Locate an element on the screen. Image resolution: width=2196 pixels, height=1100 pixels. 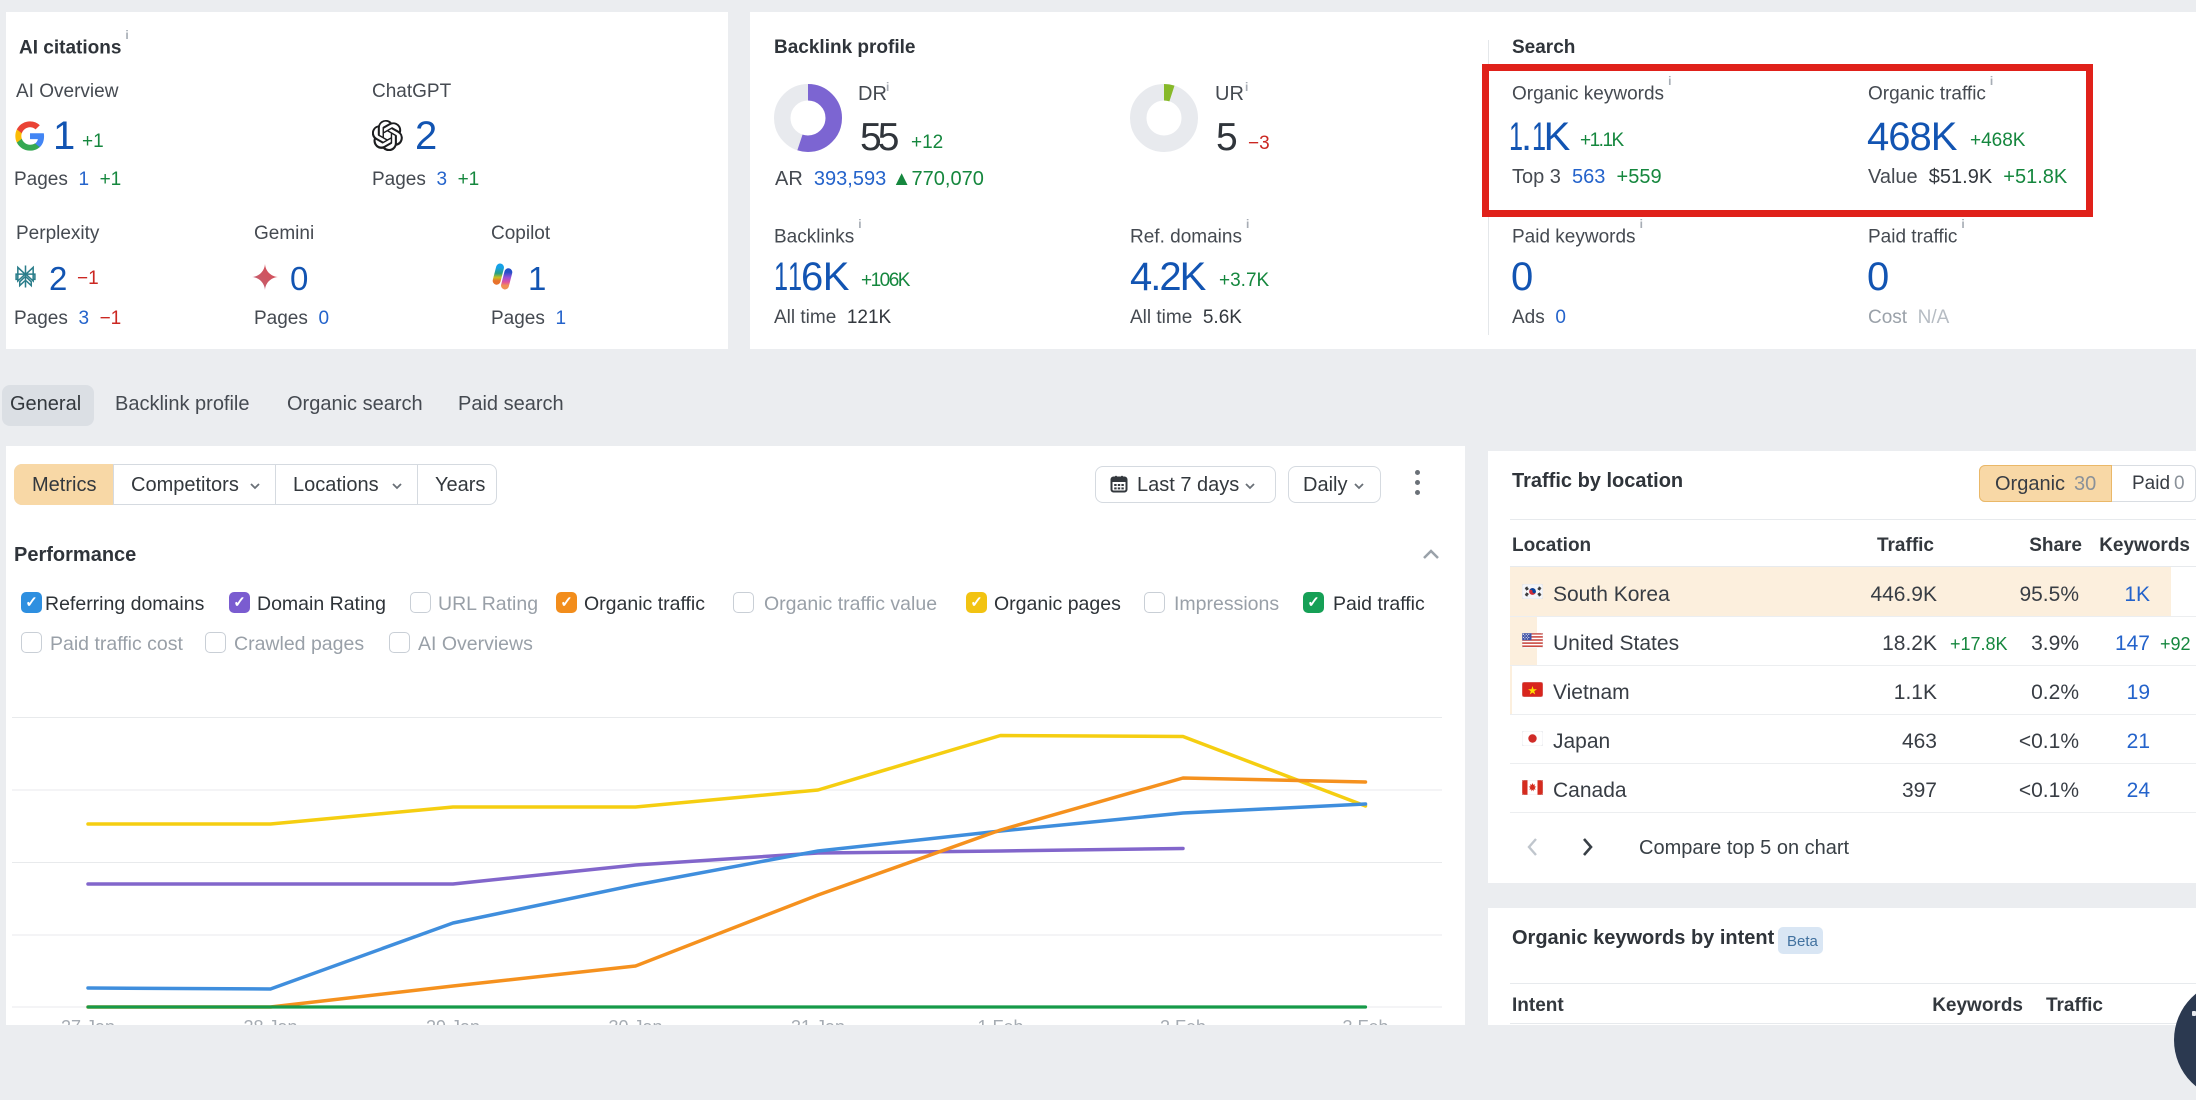
svg-text: 1 Feb is located at coordinates (1000, 1021).